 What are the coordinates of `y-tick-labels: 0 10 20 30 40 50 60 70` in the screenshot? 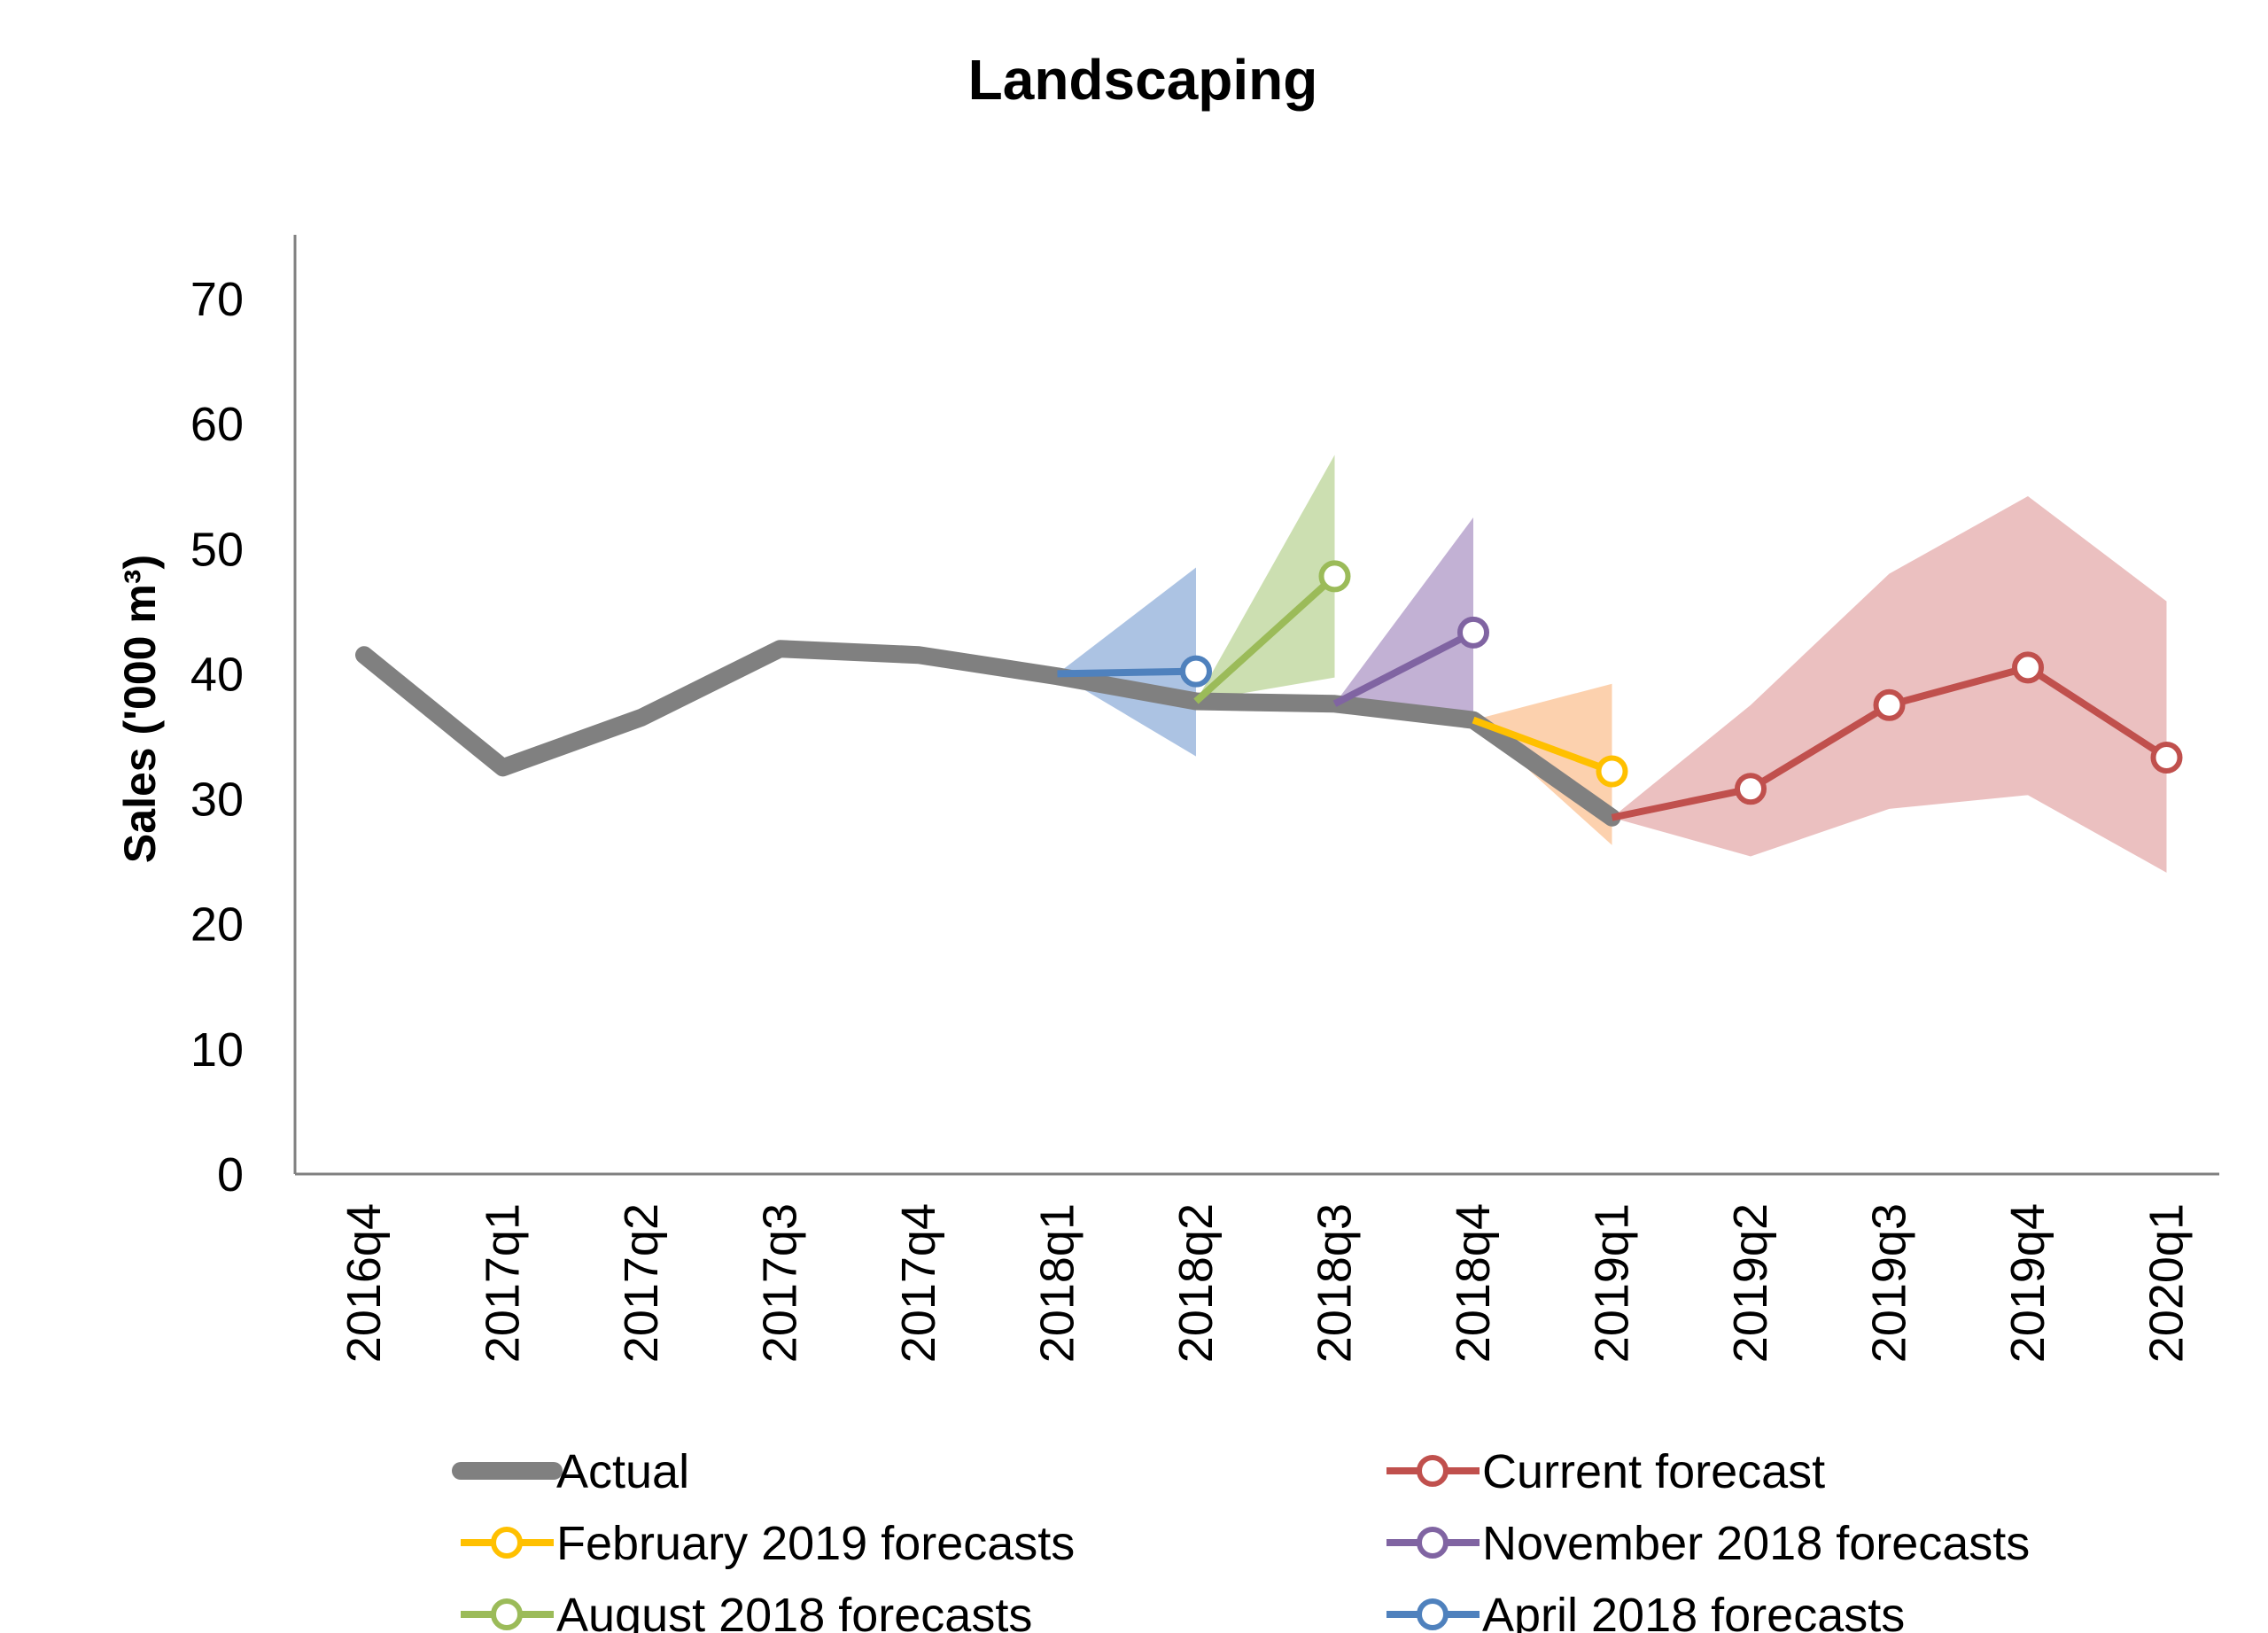 It's located at (217, 737).